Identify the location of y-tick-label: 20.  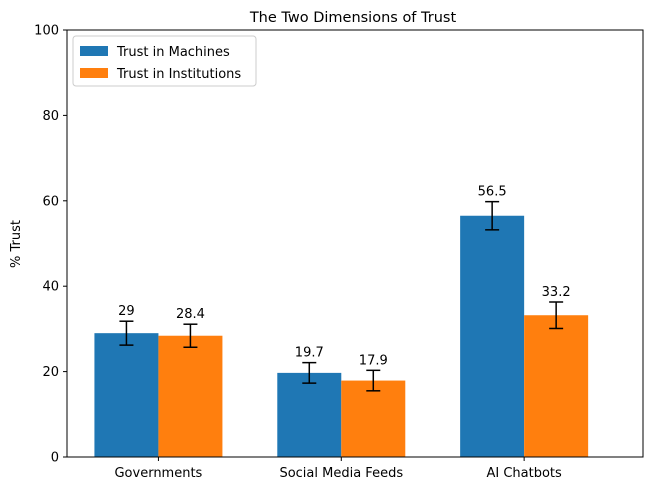
(50, 372).